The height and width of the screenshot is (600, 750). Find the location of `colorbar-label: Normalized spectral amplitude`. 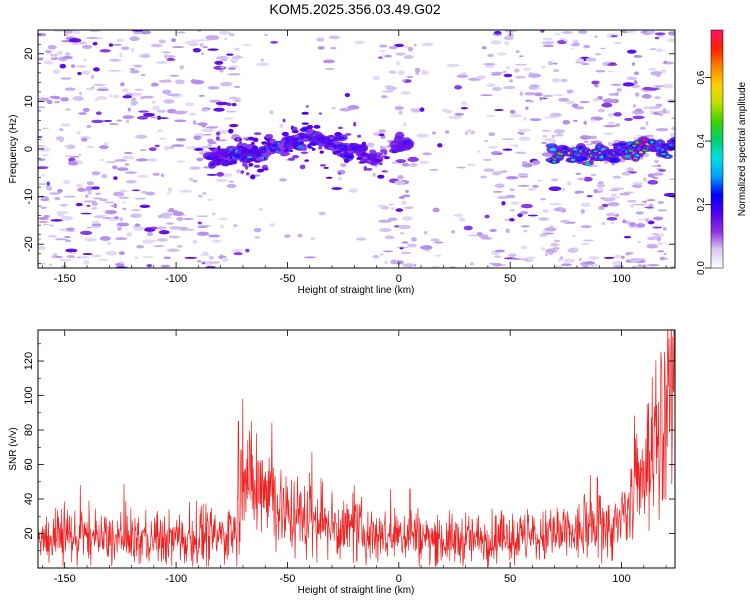

colorbar-label: Normalized spectral amplitude is located at coordinates (742, 148).